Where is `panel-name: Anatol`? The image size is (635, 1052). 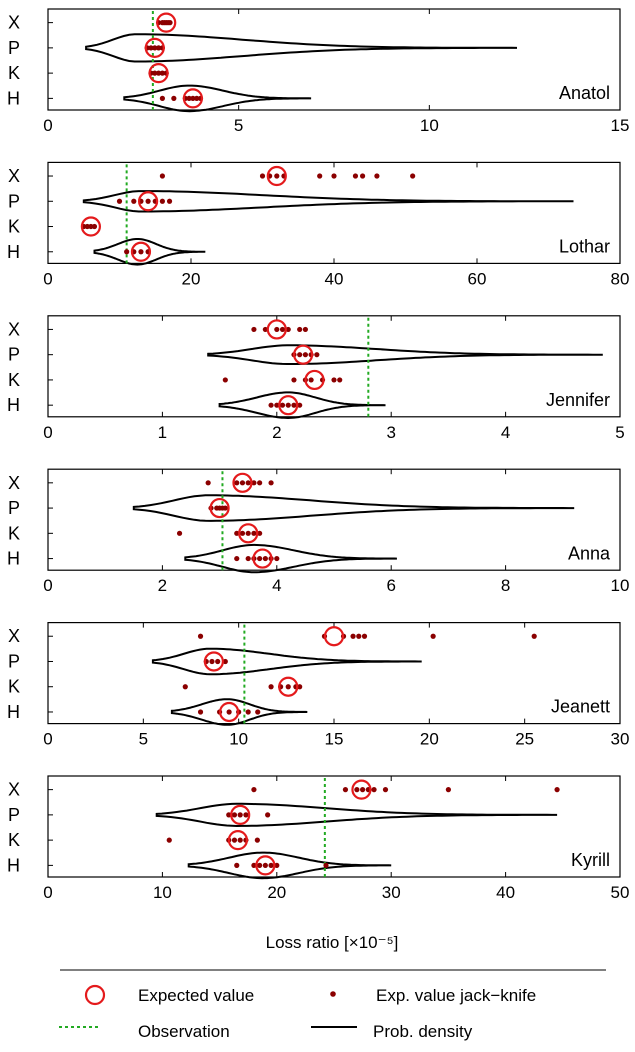 panel-name: Anatol is located at coordinates (584, 93).